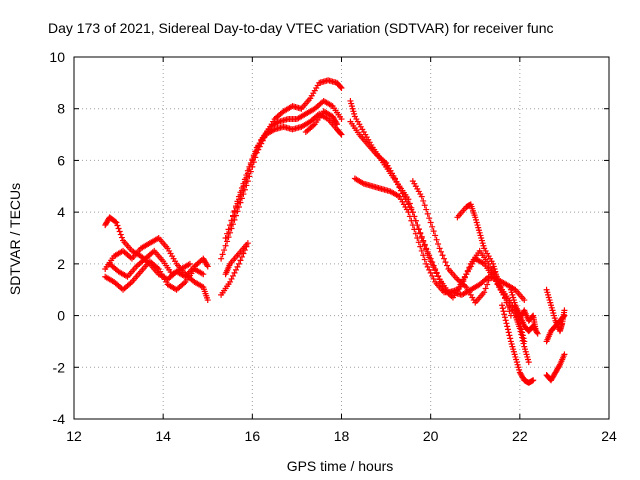 The height and width of the screenshot is (480, 640). What do you see at coordinates (431, 436) in the screenshot?
I see `x-tick-label: 20` at bounding box center [431, 436].